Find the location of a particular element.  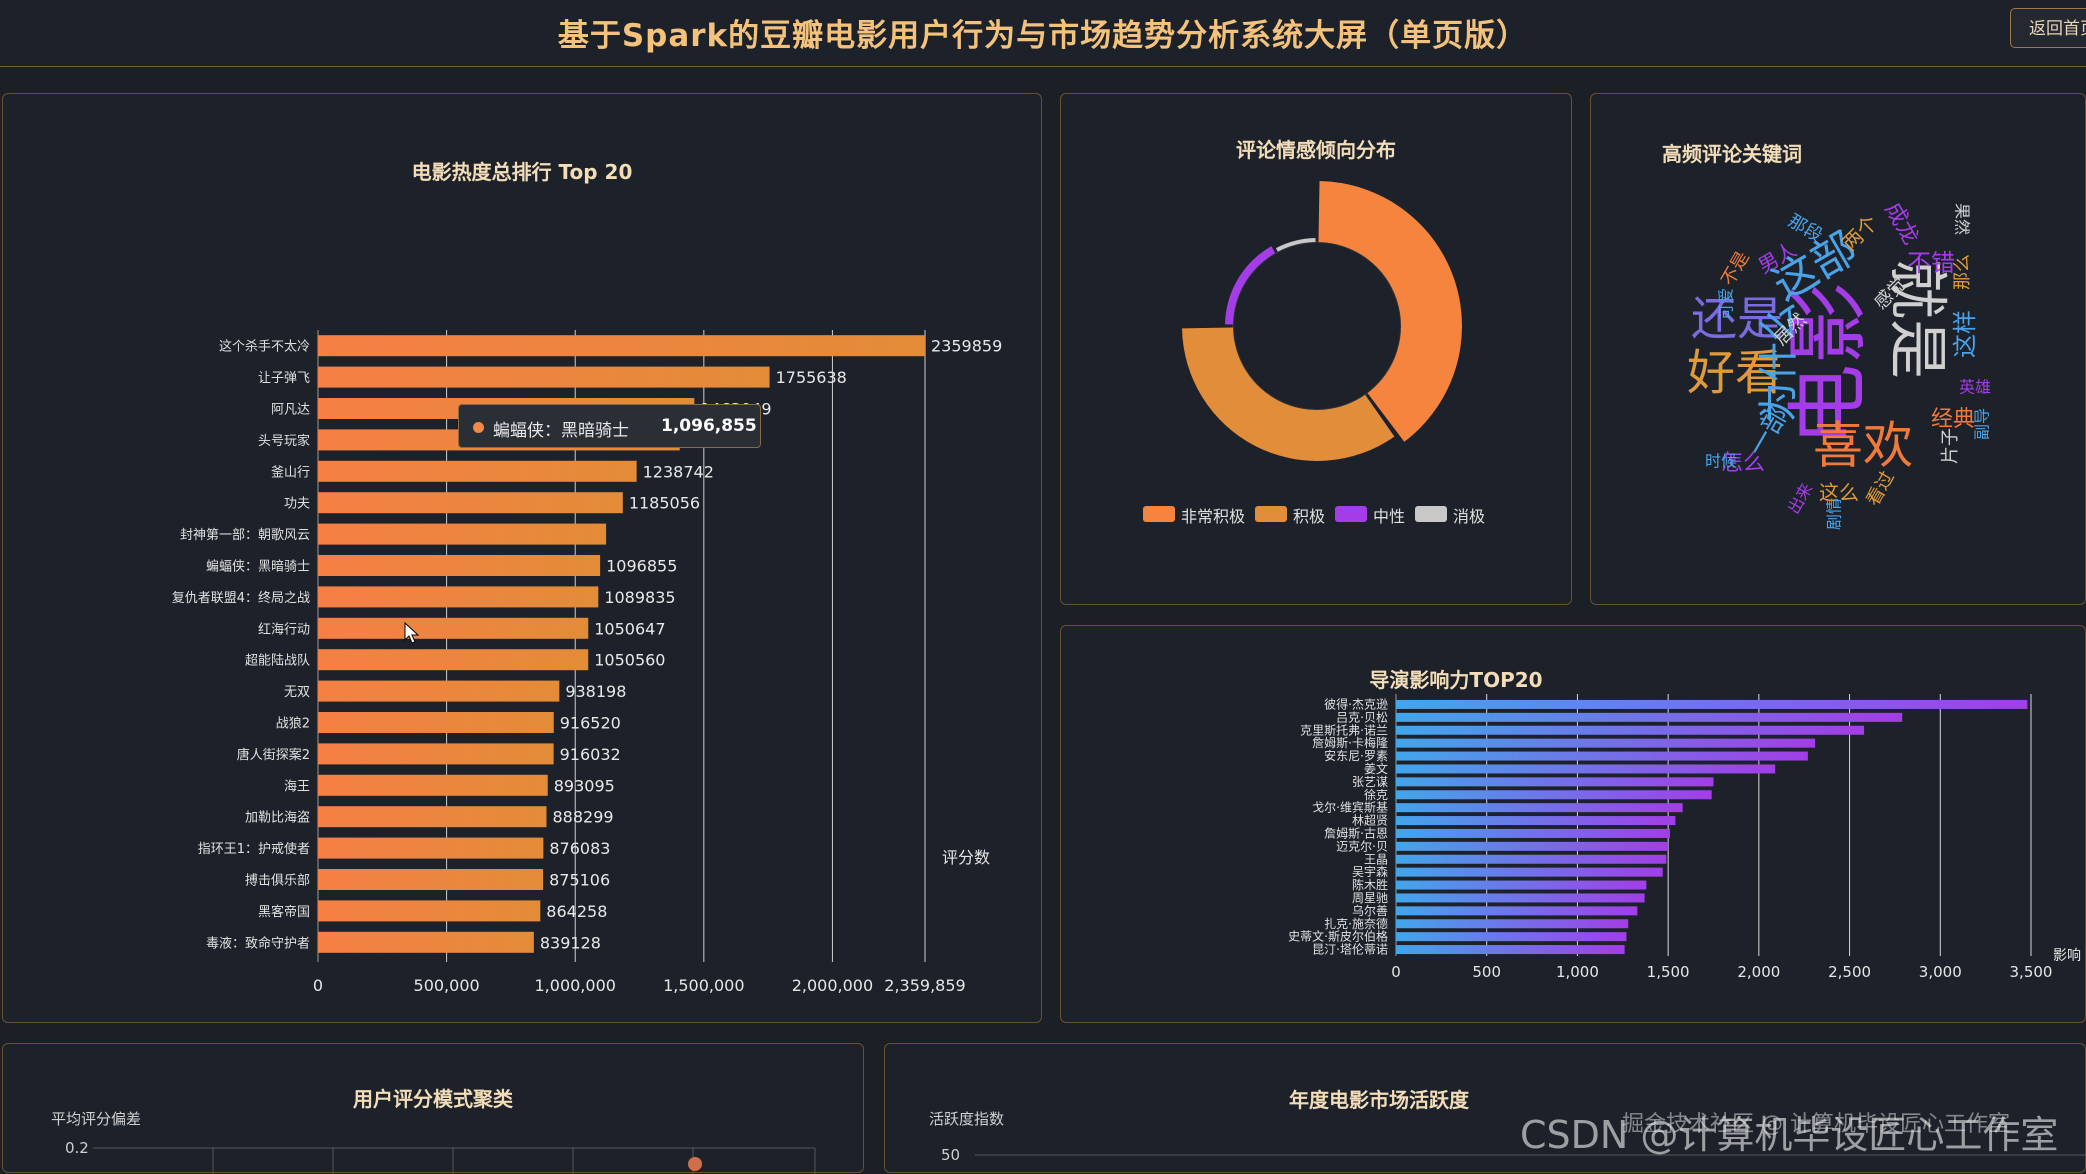

x-axis-label: 评分数 is located at coordinates (966, 857).